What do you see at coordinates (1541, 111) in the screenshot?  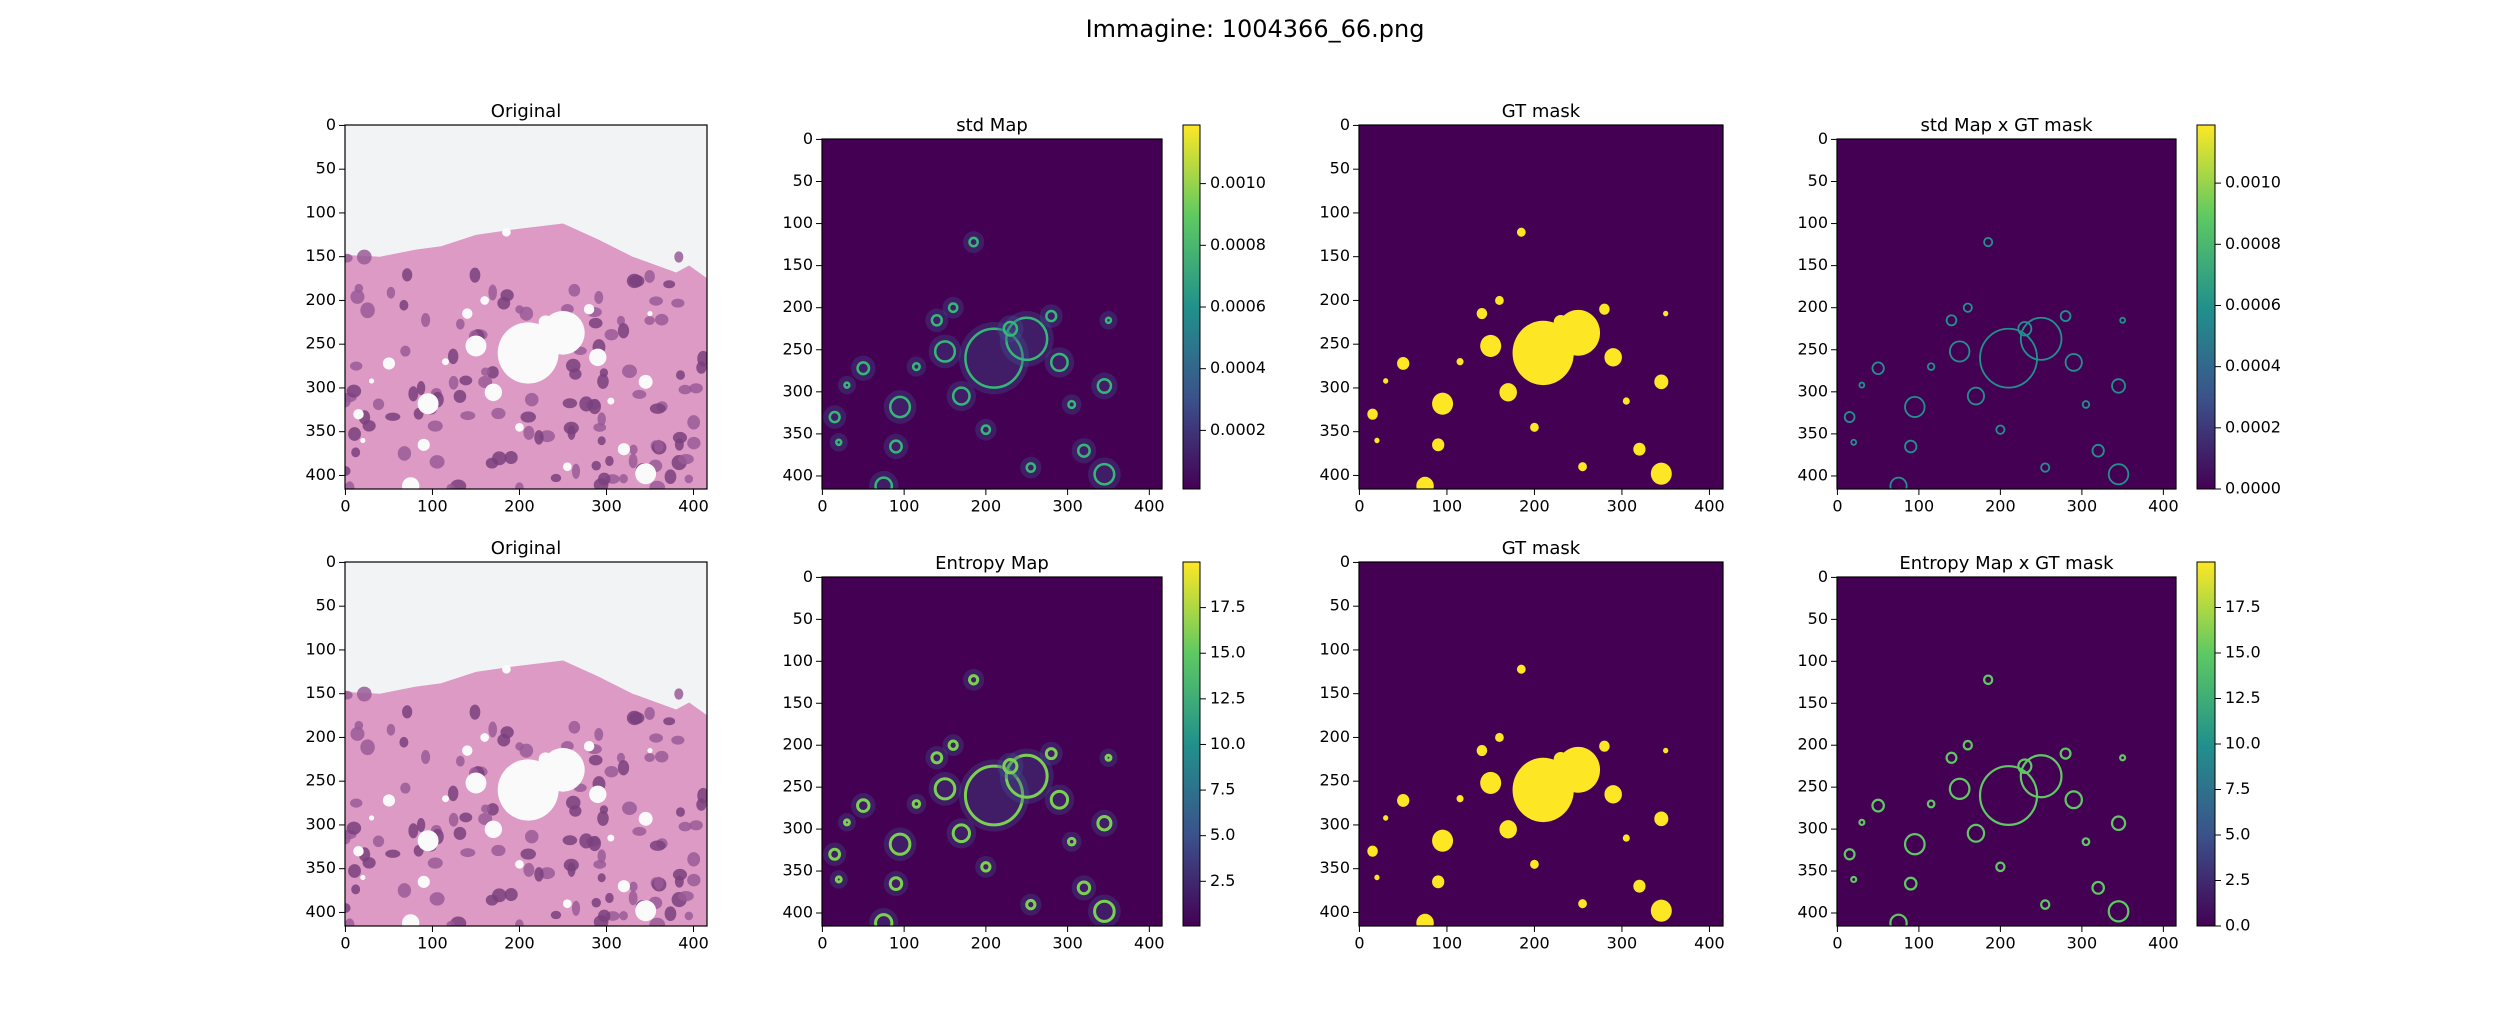 I see `axes-title: GT mask` at bounding box center [1541, 111].